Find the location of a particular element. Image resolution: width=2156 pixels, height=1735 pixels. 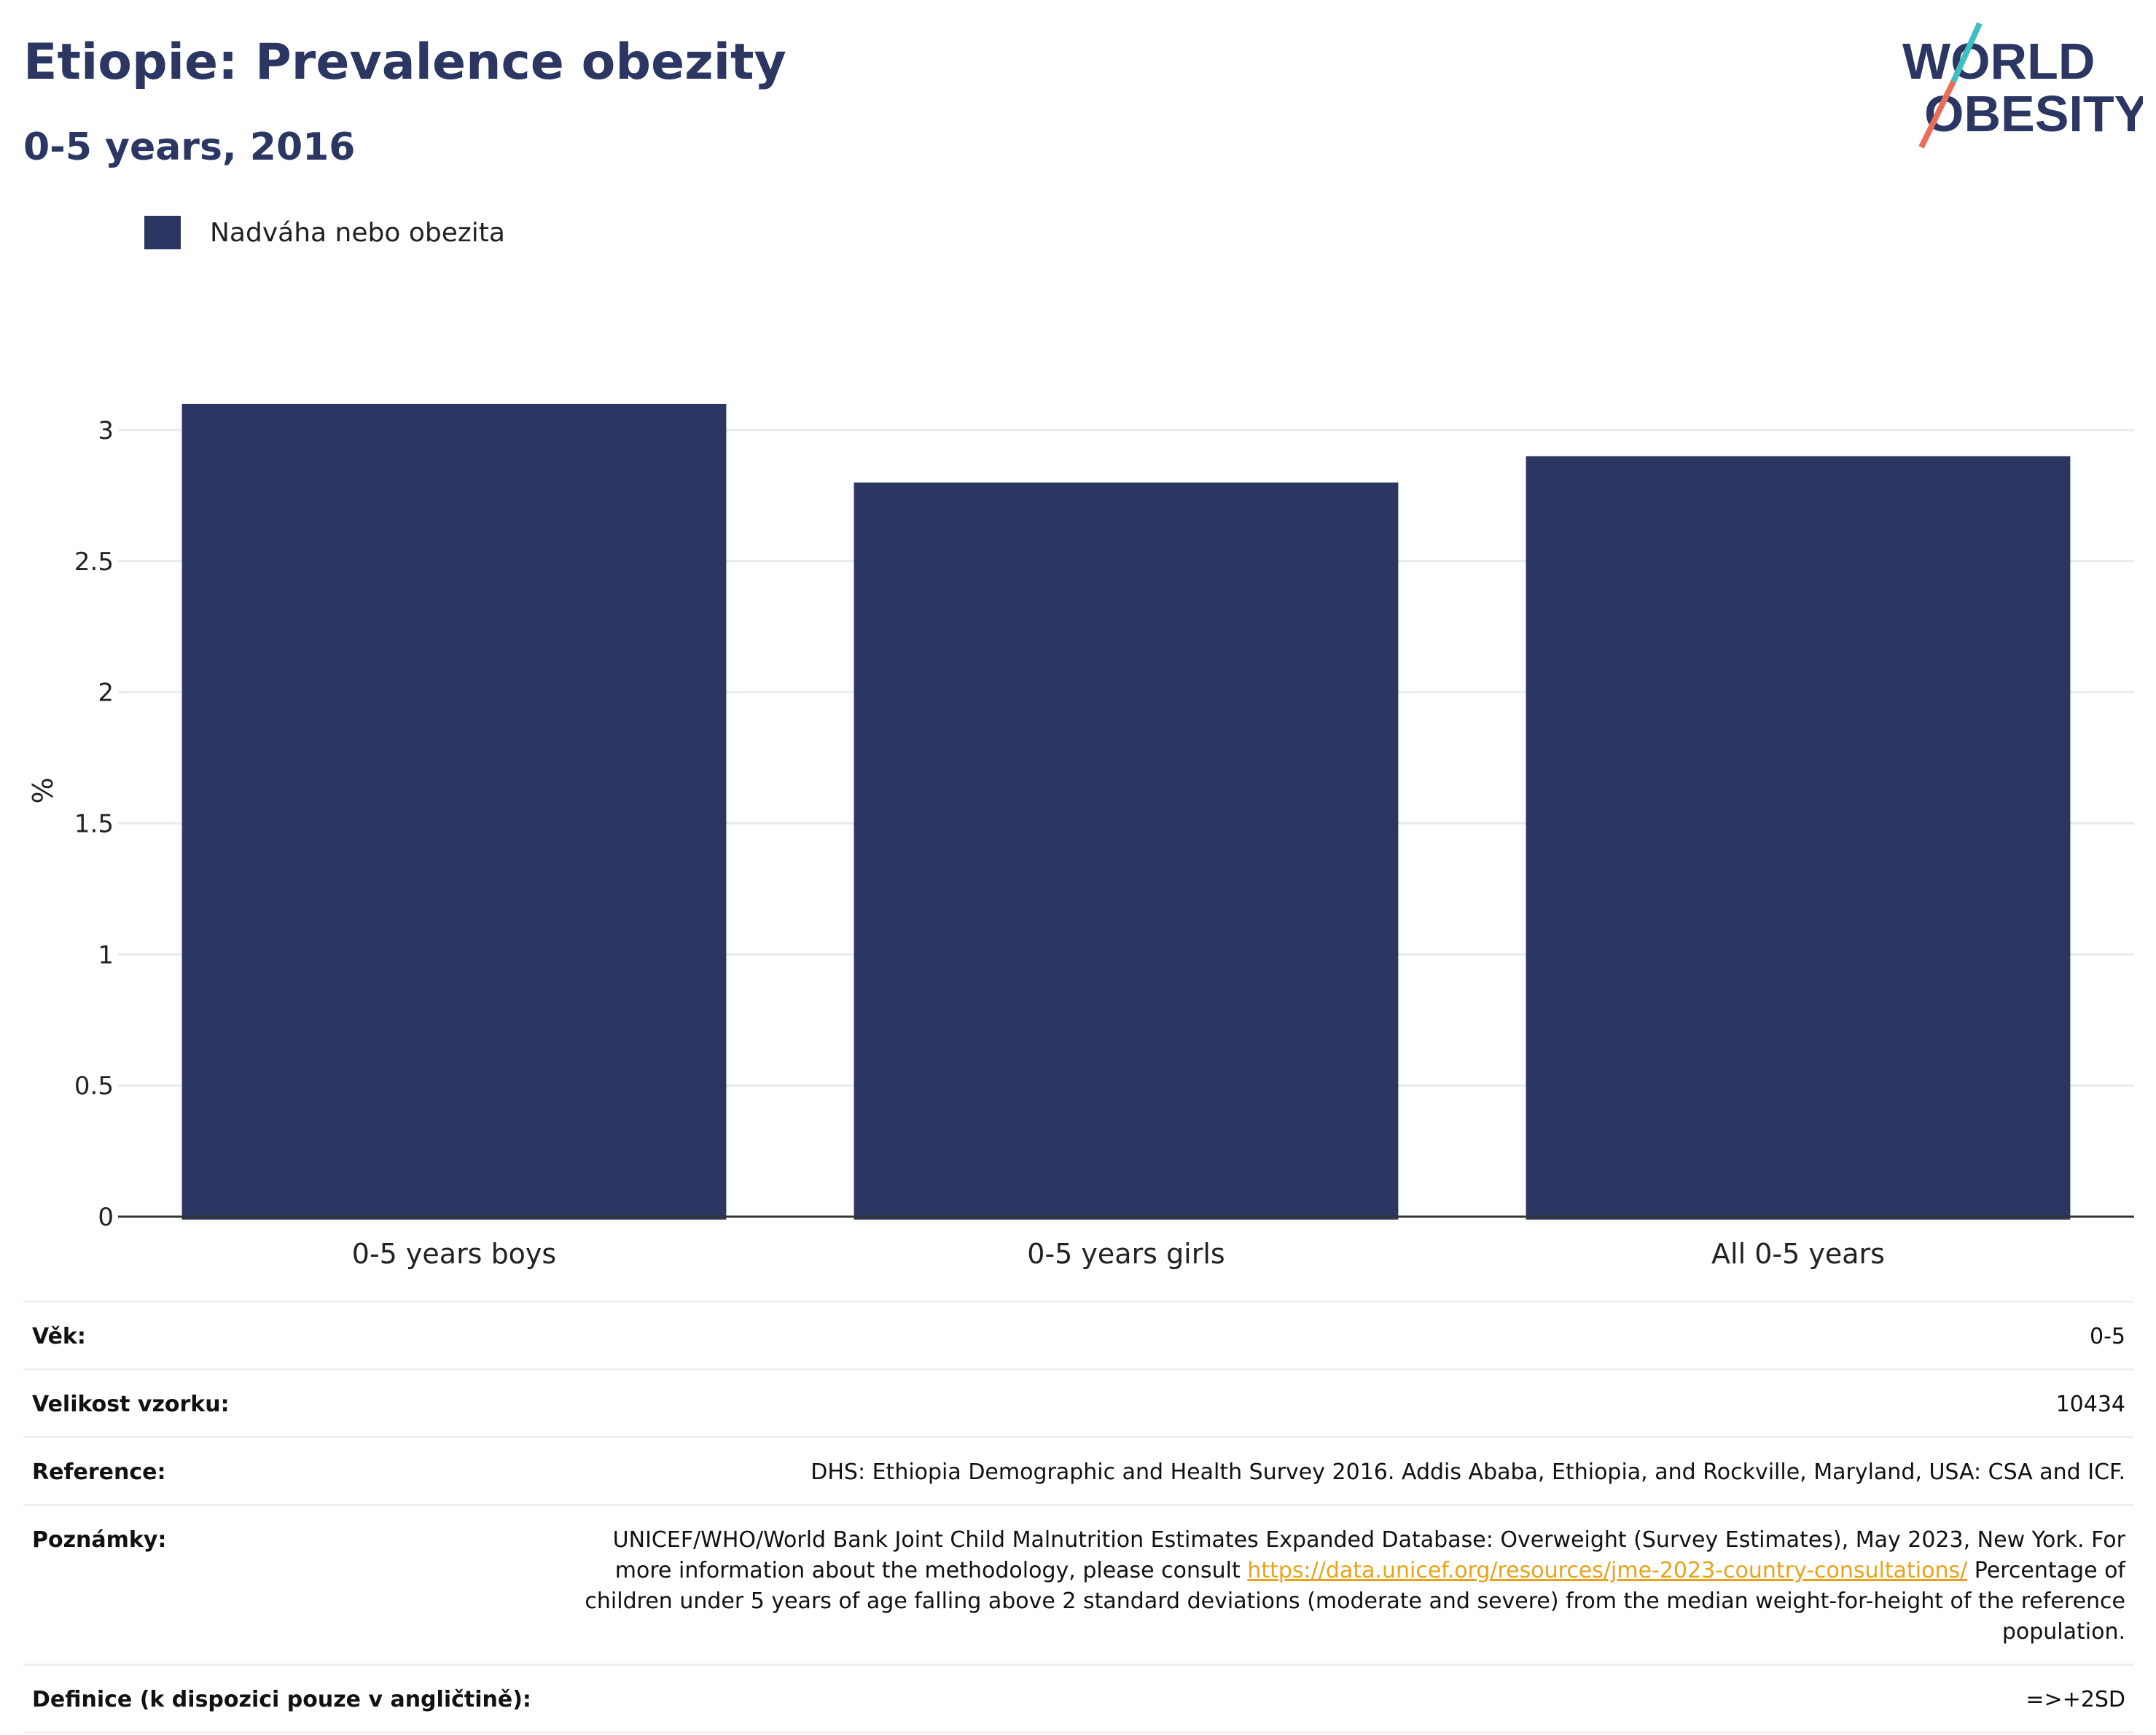

world-obesity-logo: WORLD OBESITY is located at coordinates (2023, 85).